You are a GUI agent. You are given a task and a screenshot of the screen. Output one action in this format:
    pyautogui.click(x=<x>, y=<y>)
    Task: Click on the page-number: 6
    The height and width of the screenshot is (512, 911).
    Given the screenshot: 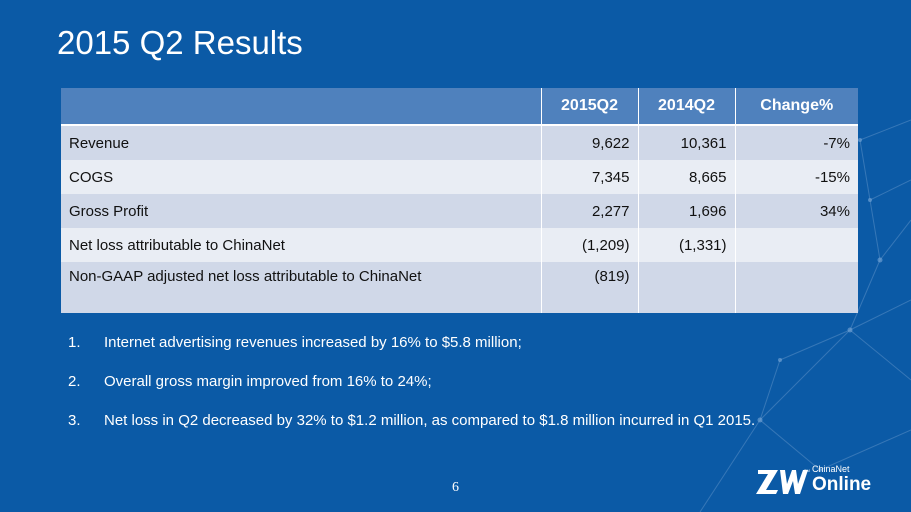 What is the action you would take?
    pyautogui.click(x=455, y=487)
    